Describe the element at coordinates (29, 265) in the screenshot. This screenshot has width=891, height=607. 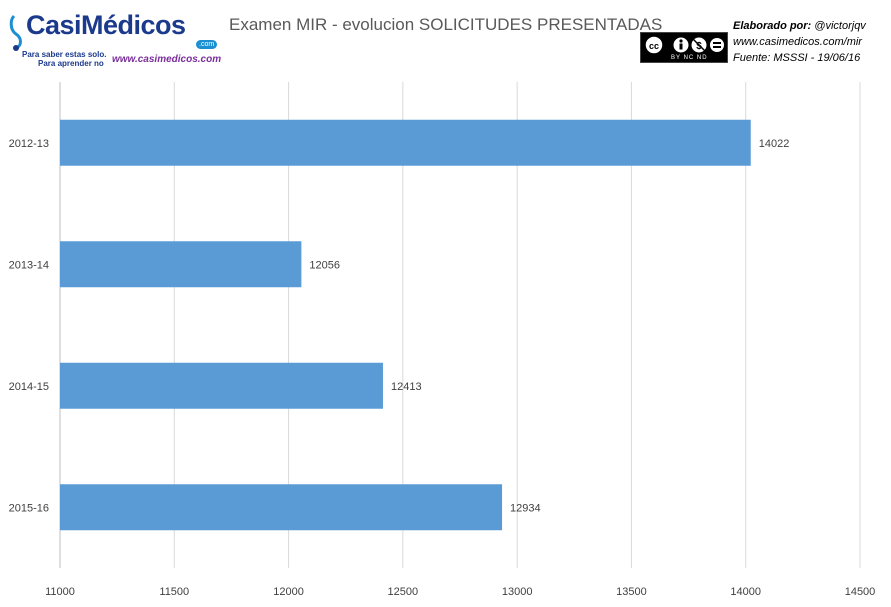
I see `y-tick-label: 2013-14` at that location.